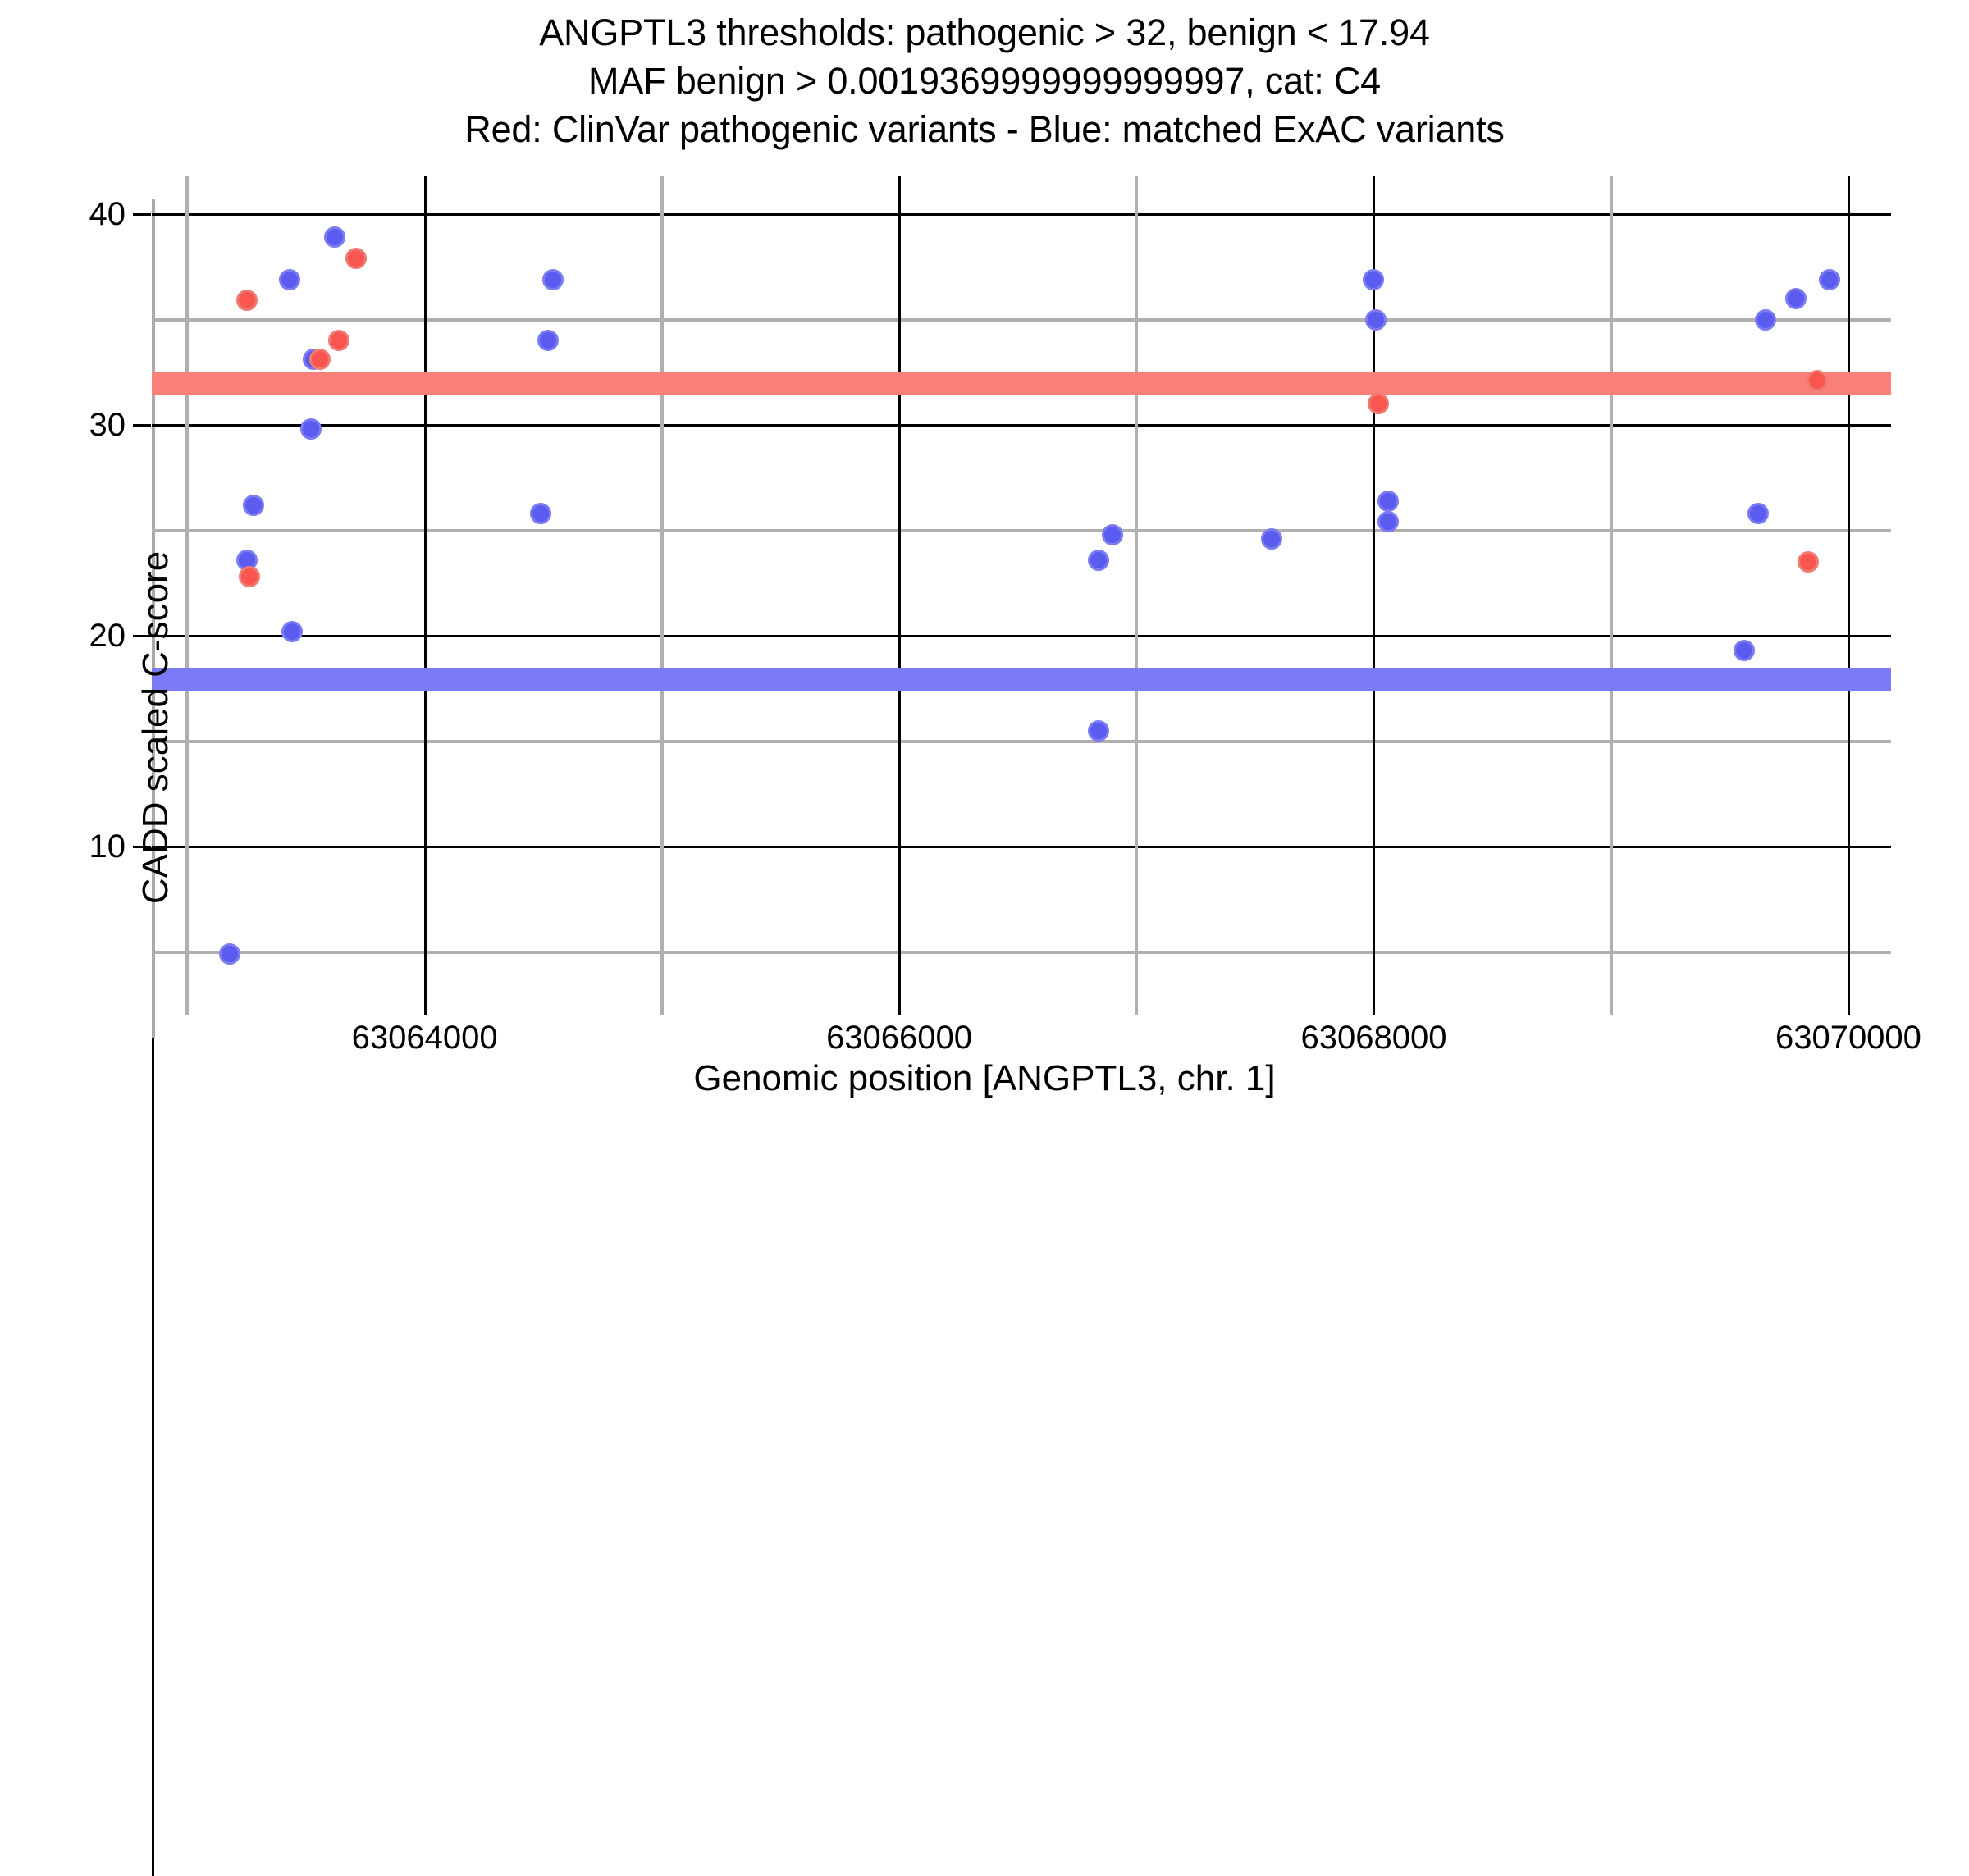 The width and height of the screenshot is (1969, 1876). What do you see at coordinates (424, 1038) in the screenshot?
I see `x-tick-label: 63064000` at bounding box center [424, 1038].